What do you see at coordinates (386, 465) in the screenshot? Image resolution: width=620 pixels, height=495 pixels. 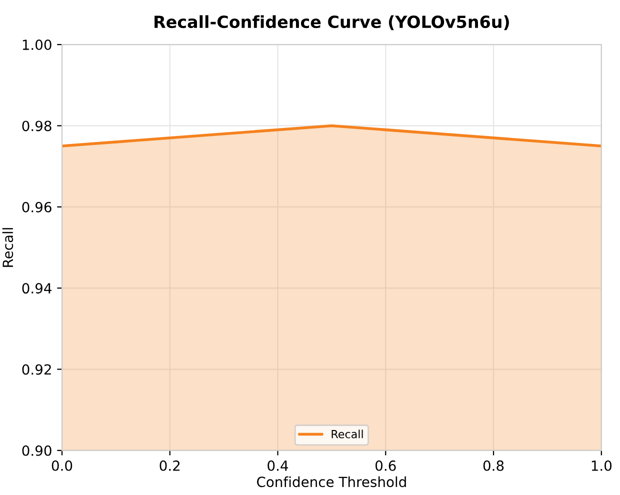 I see `x-tick-label: 0.6` at bounding box center [386, 465].